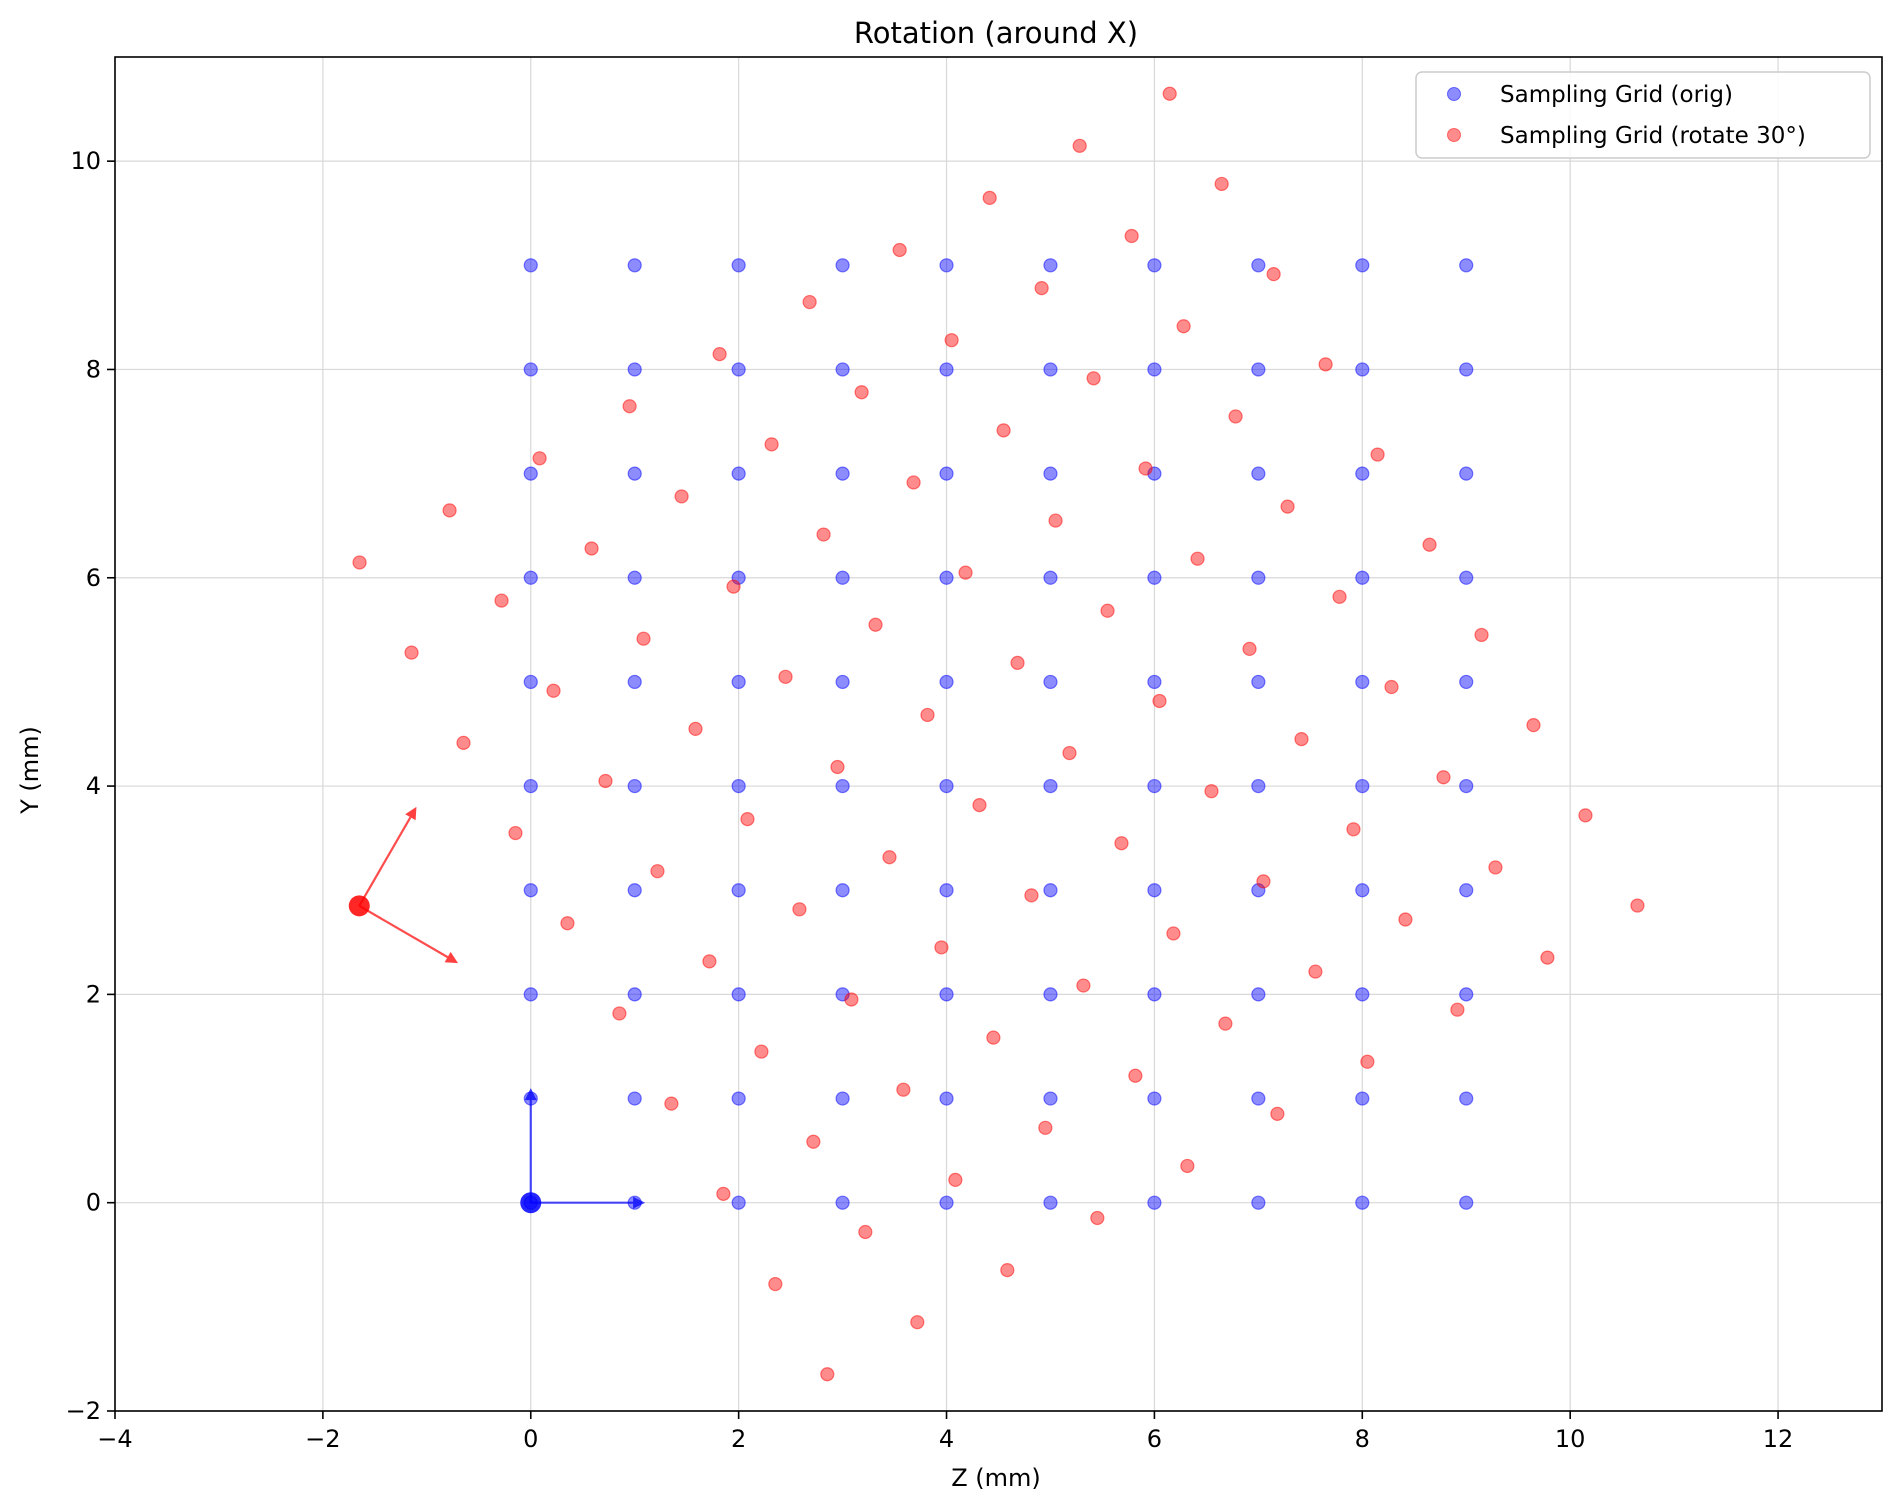  What do you see at coordinates (322, 1439) in the screenshot?
I see `x-tick-label: −2` at bounding box center [322, 1439].